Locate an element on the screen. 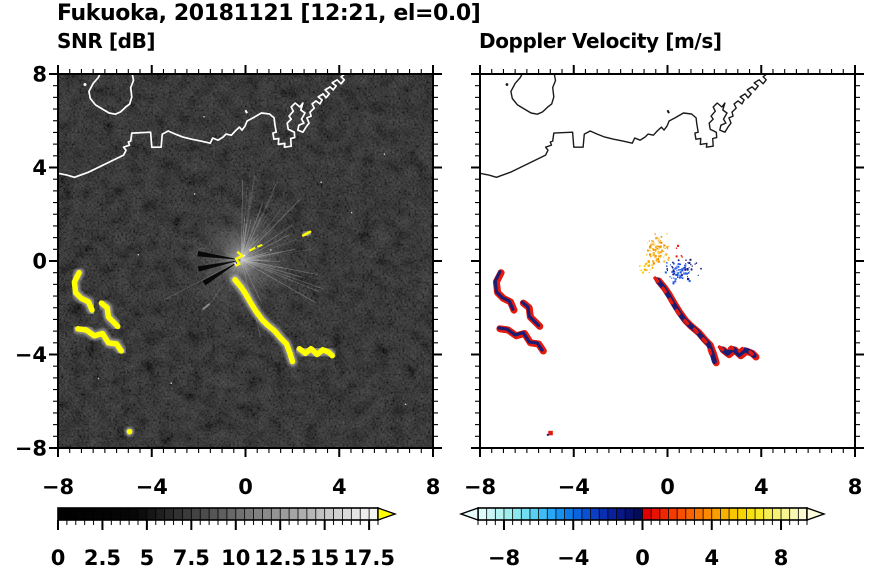 The height and width of the screenshot is (570, 870). colorbar-tick-label: 4 is located at coordinates (711, 558).